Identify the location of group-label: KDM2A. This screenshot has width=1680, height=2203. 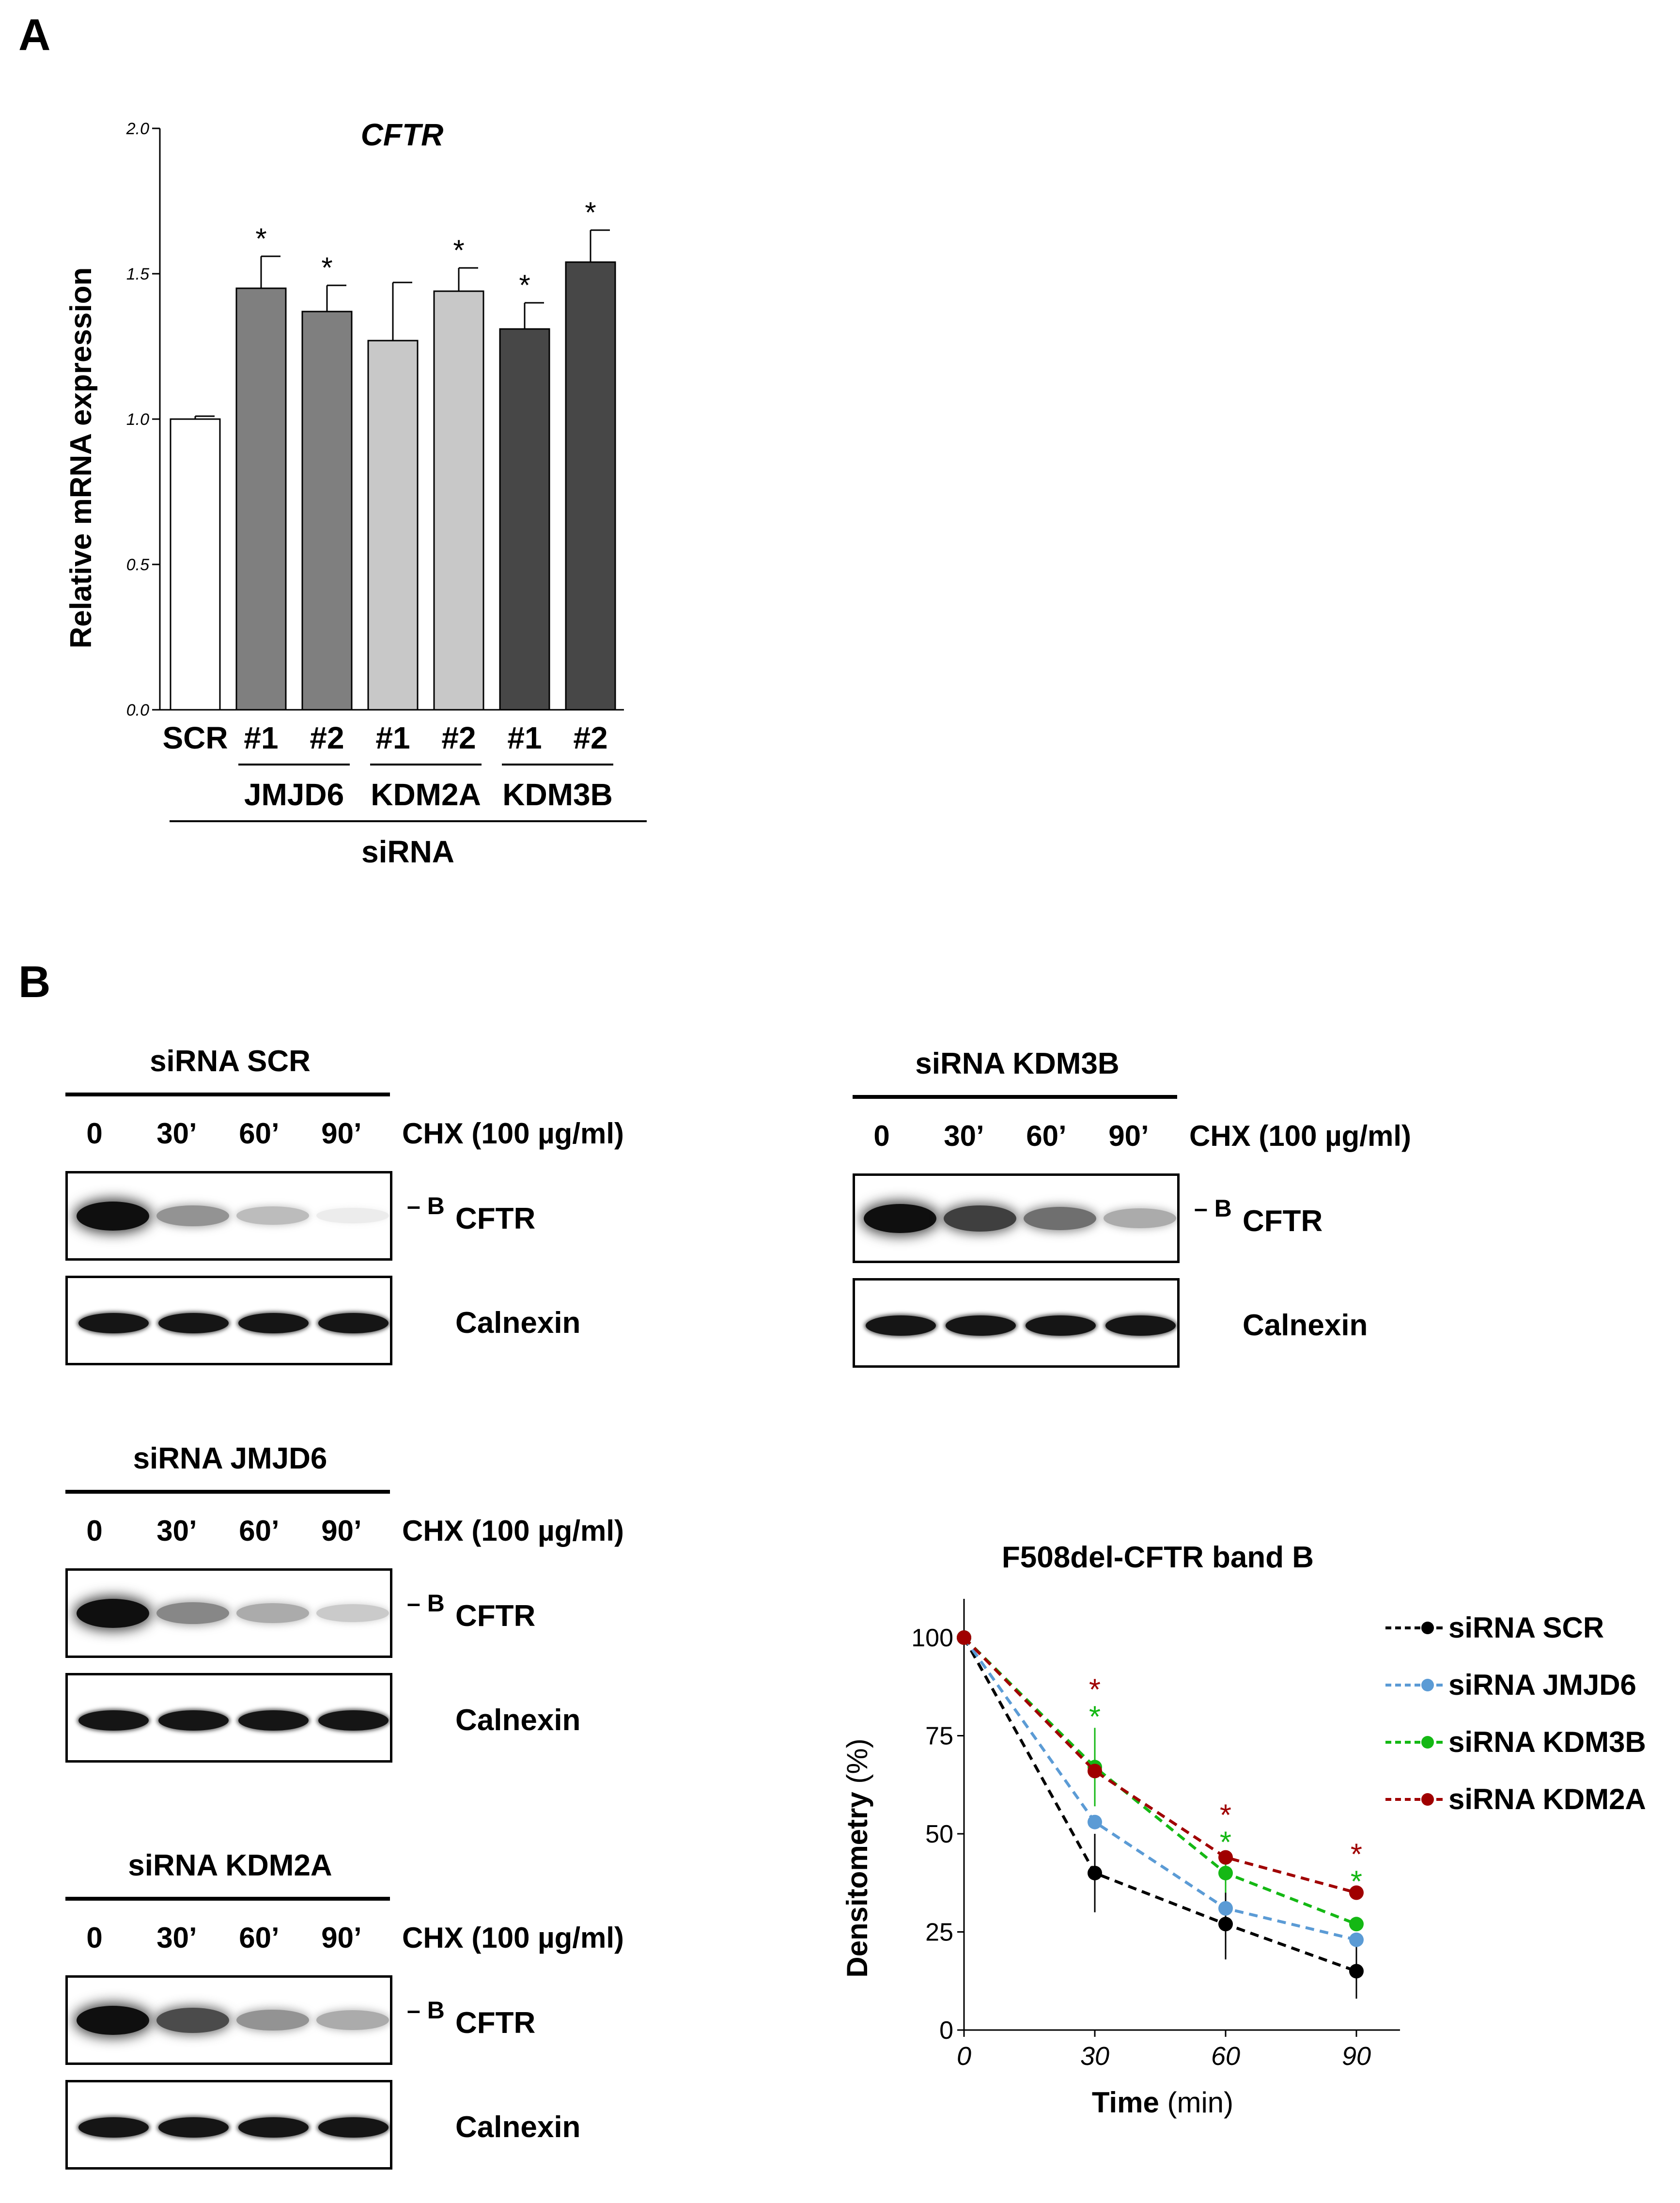
(426, 794).